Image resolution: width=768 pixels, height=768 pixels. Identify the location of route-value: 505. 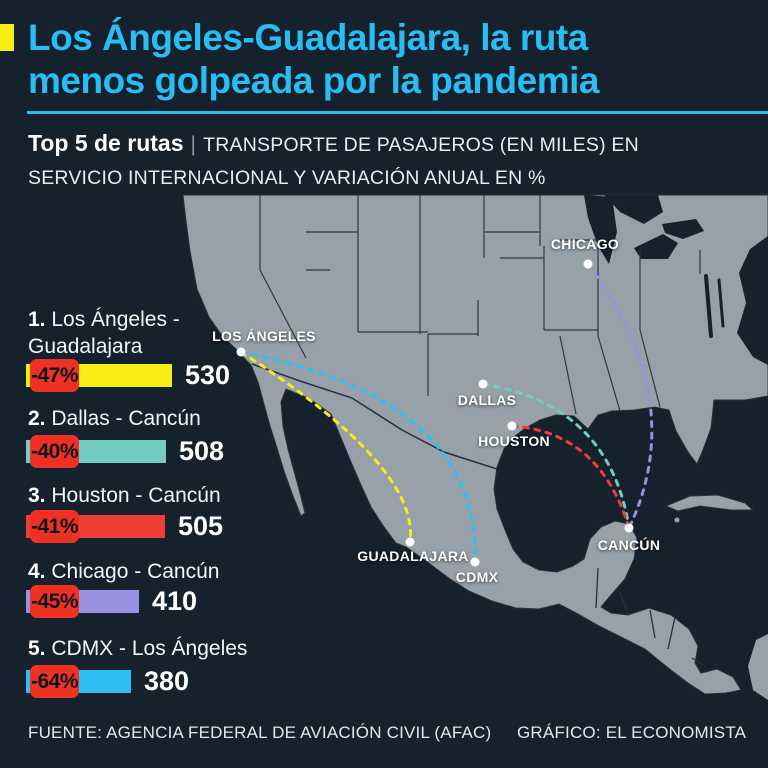
(201, 526).